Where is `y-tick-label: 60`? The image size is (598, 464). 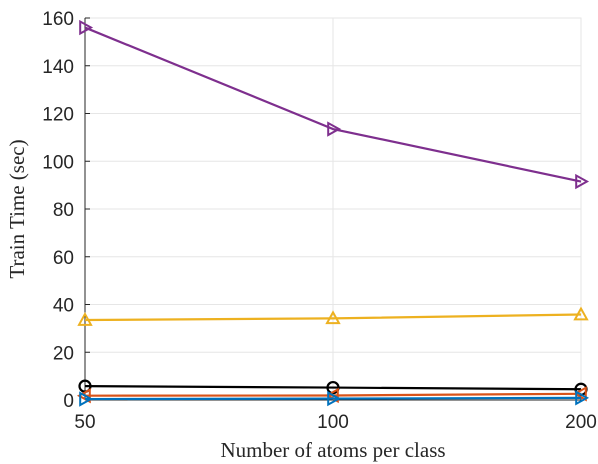 y-tick-label: 60 is located at coordinates (63, 258).